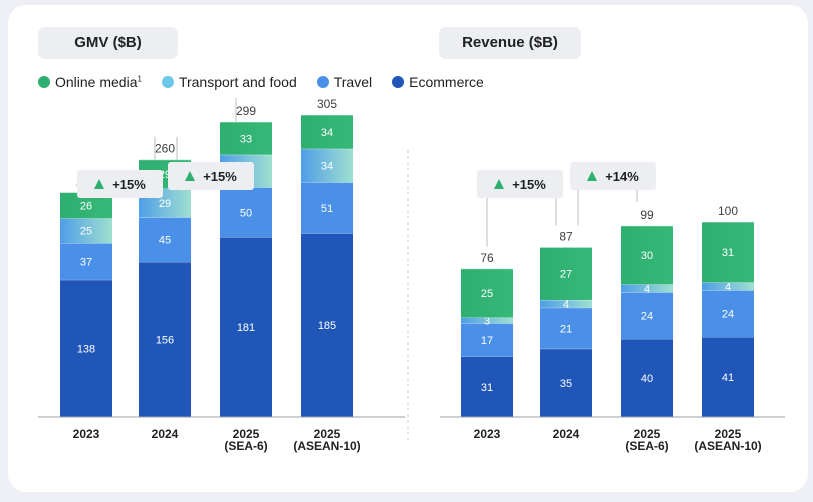 The image size is (813, 502). Describe the element at coordinates (566, 236) in the screenshot. I see `revenue-total-label: 87` at that location.